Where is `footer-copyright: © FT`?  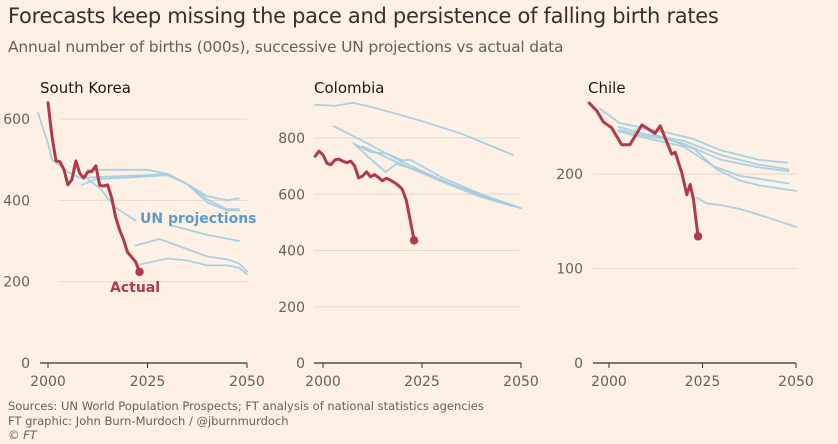 footer-copyright: © FT is located at coordinates (22, 435).